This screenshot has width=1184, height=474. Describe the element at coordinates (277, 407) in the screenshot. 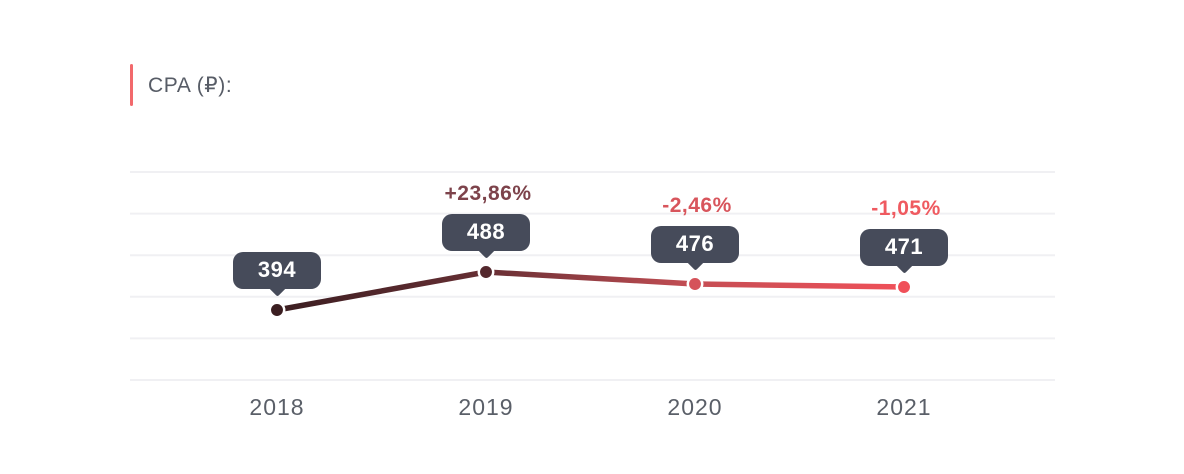

I see `x-axis-label-2018: 2018` at that location.